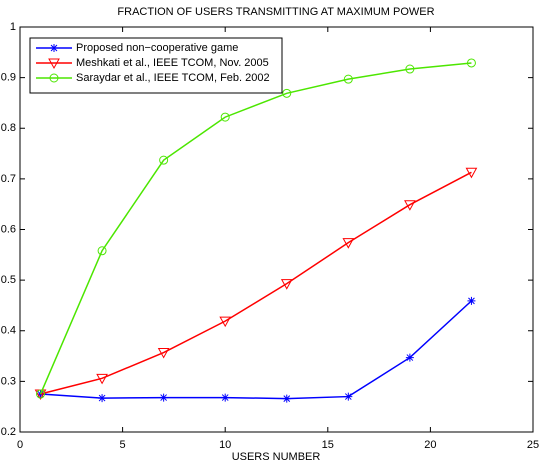  I want to click on legend-label: Proposed non−cooperative game, so click(157, 48).